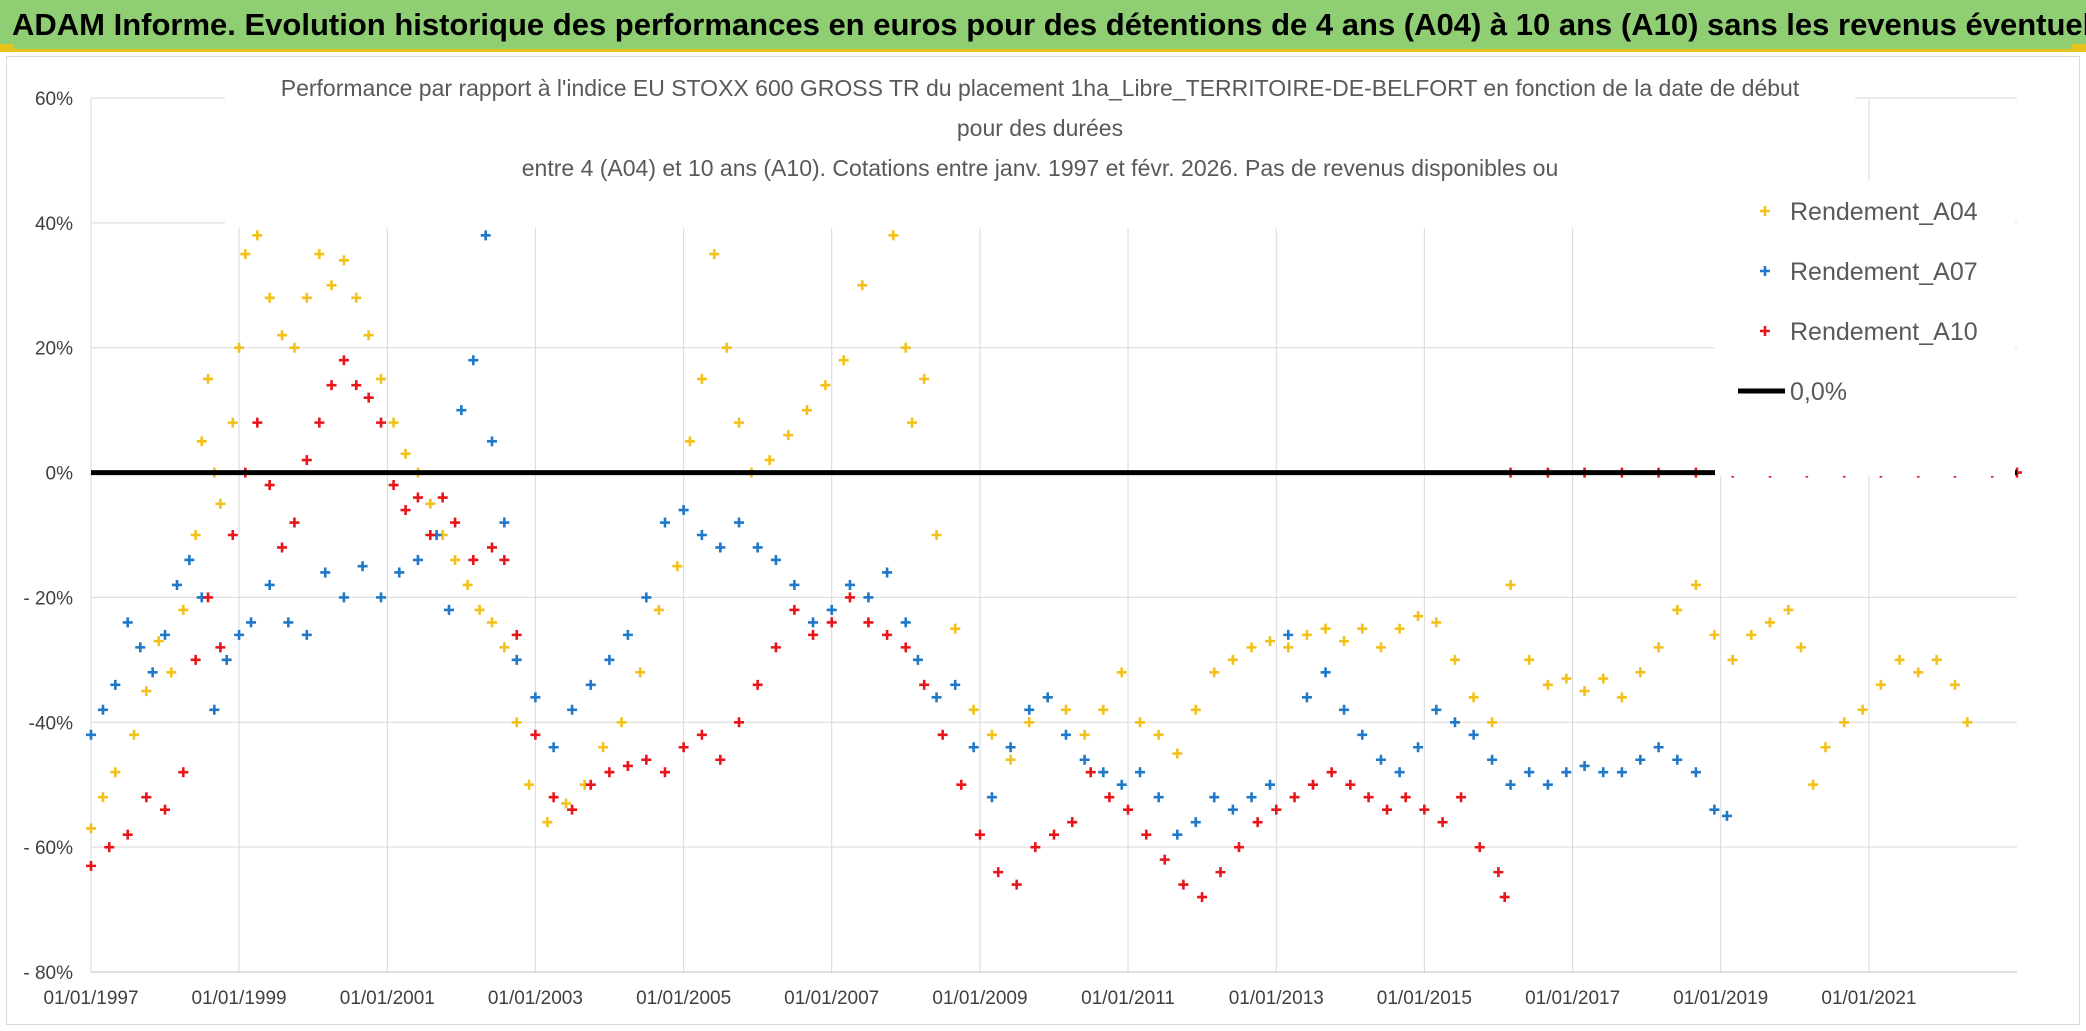  I want to click on x-tick-label: 01/01/2003, so click(535, 998).